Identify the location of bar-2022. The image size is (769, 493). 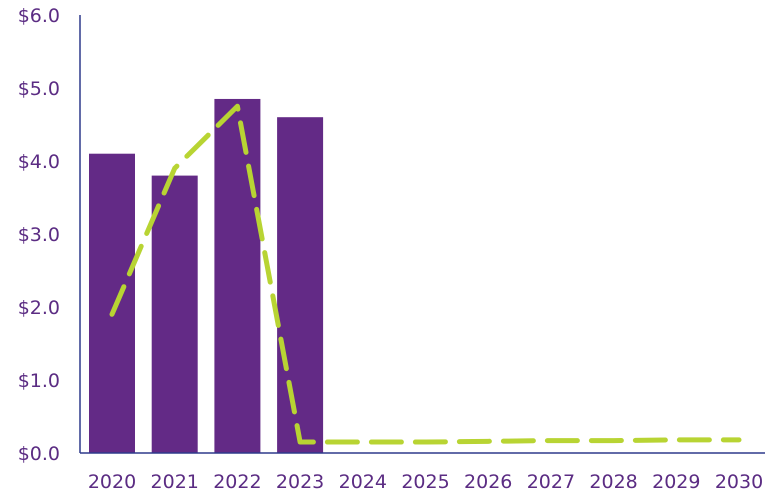
(237, 275).